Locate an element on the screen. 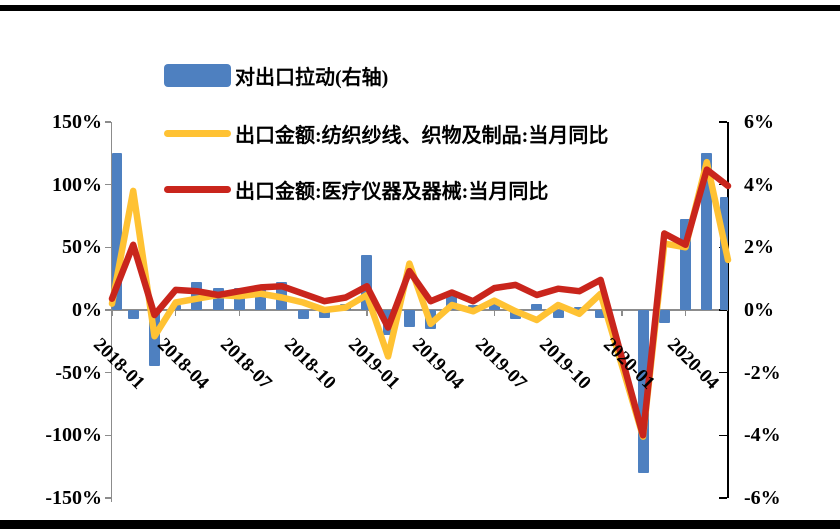 This screenshot has height=532, width=840. left-axis-label: 150% is located at coordinates (77, 122).